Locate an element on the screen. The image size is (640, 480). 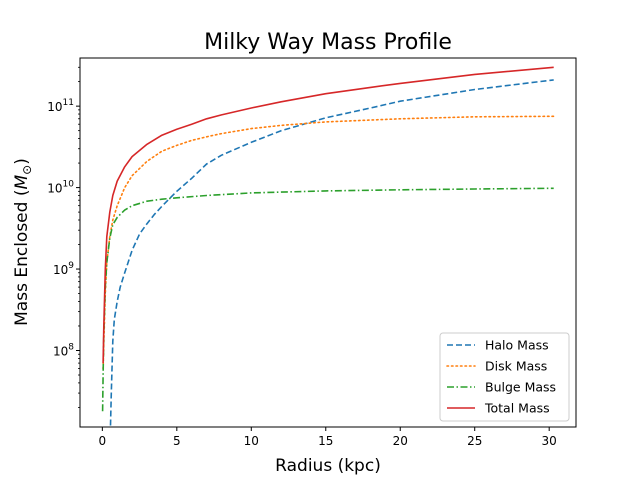
legend-label: Bulge Mass is located at coordinates (520, 387).